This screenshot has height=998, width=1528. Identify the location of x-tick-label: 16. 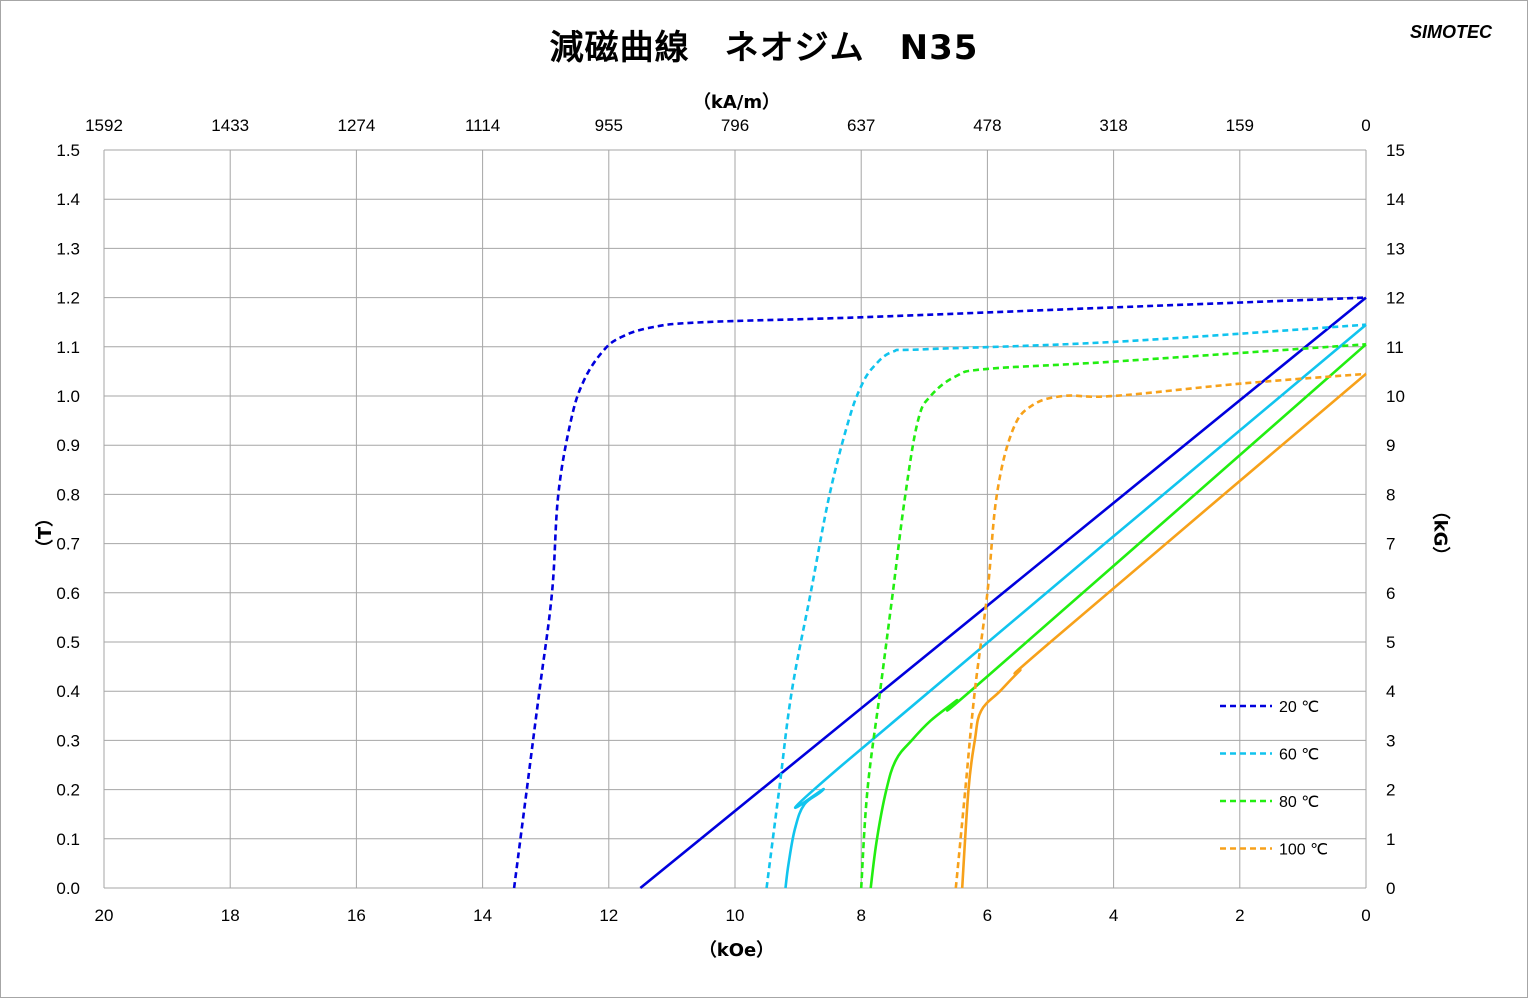
(356, 915).